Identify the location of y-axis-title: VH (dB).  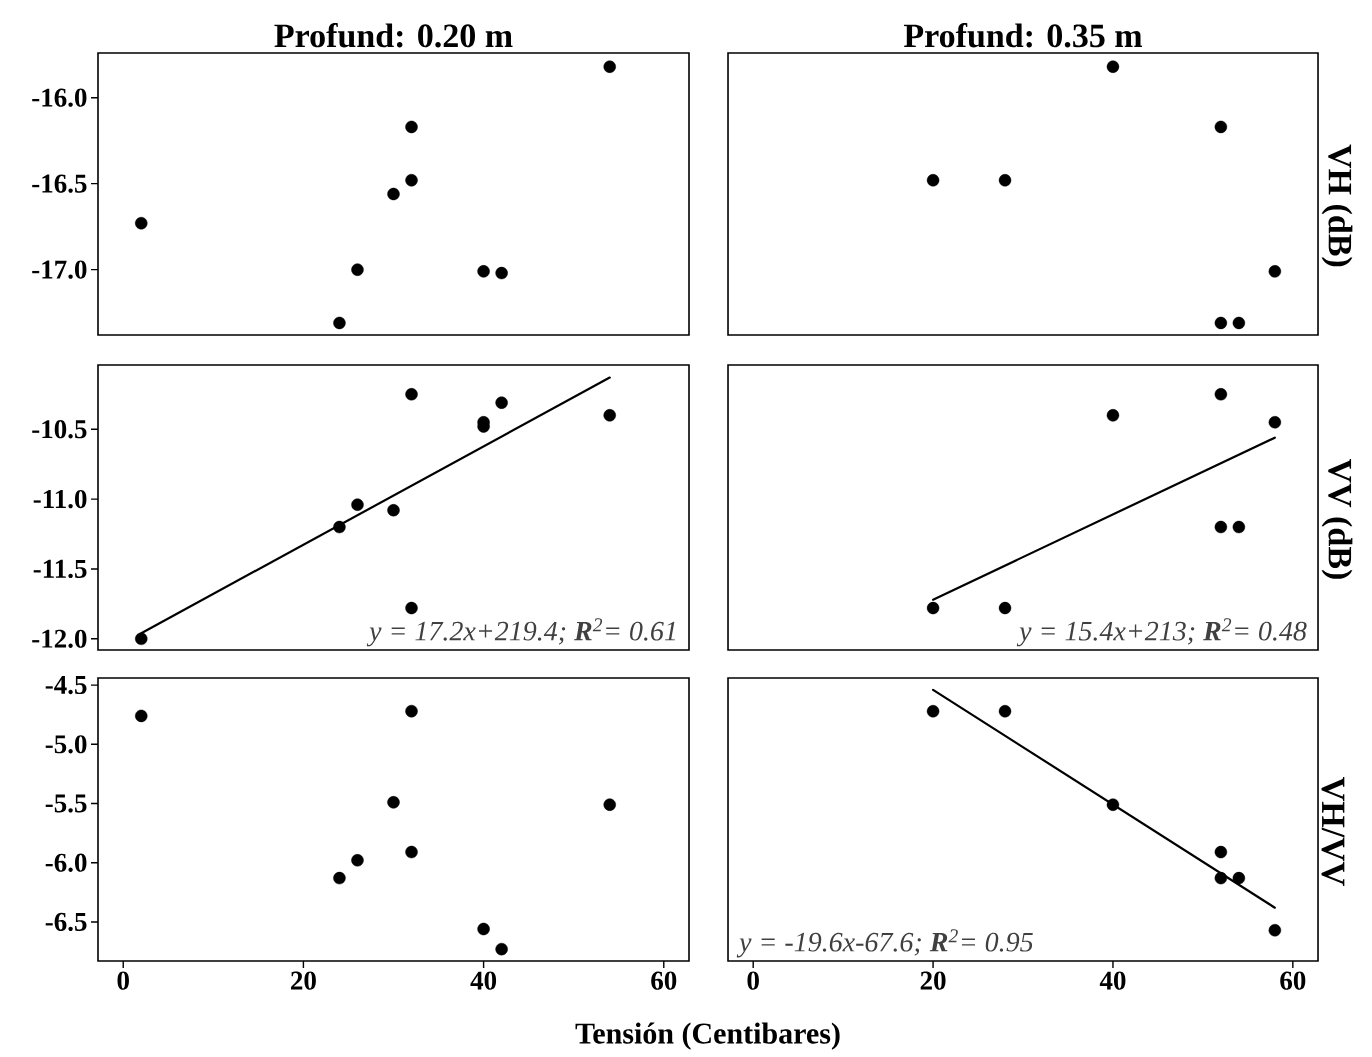
(1337, 205).